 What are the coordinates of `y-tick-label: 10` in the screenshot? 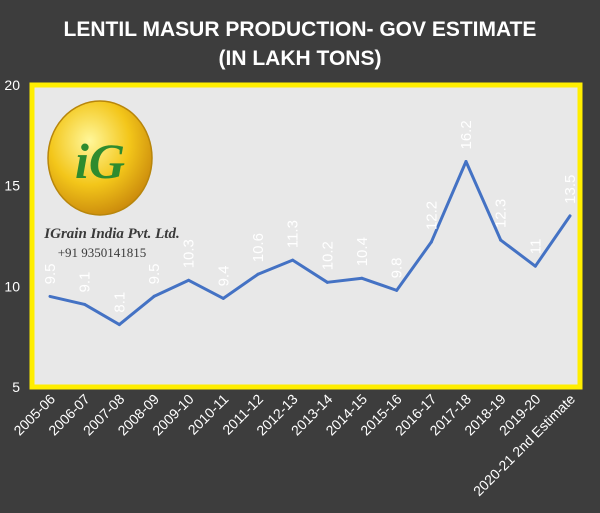 It's located at (12, 286).